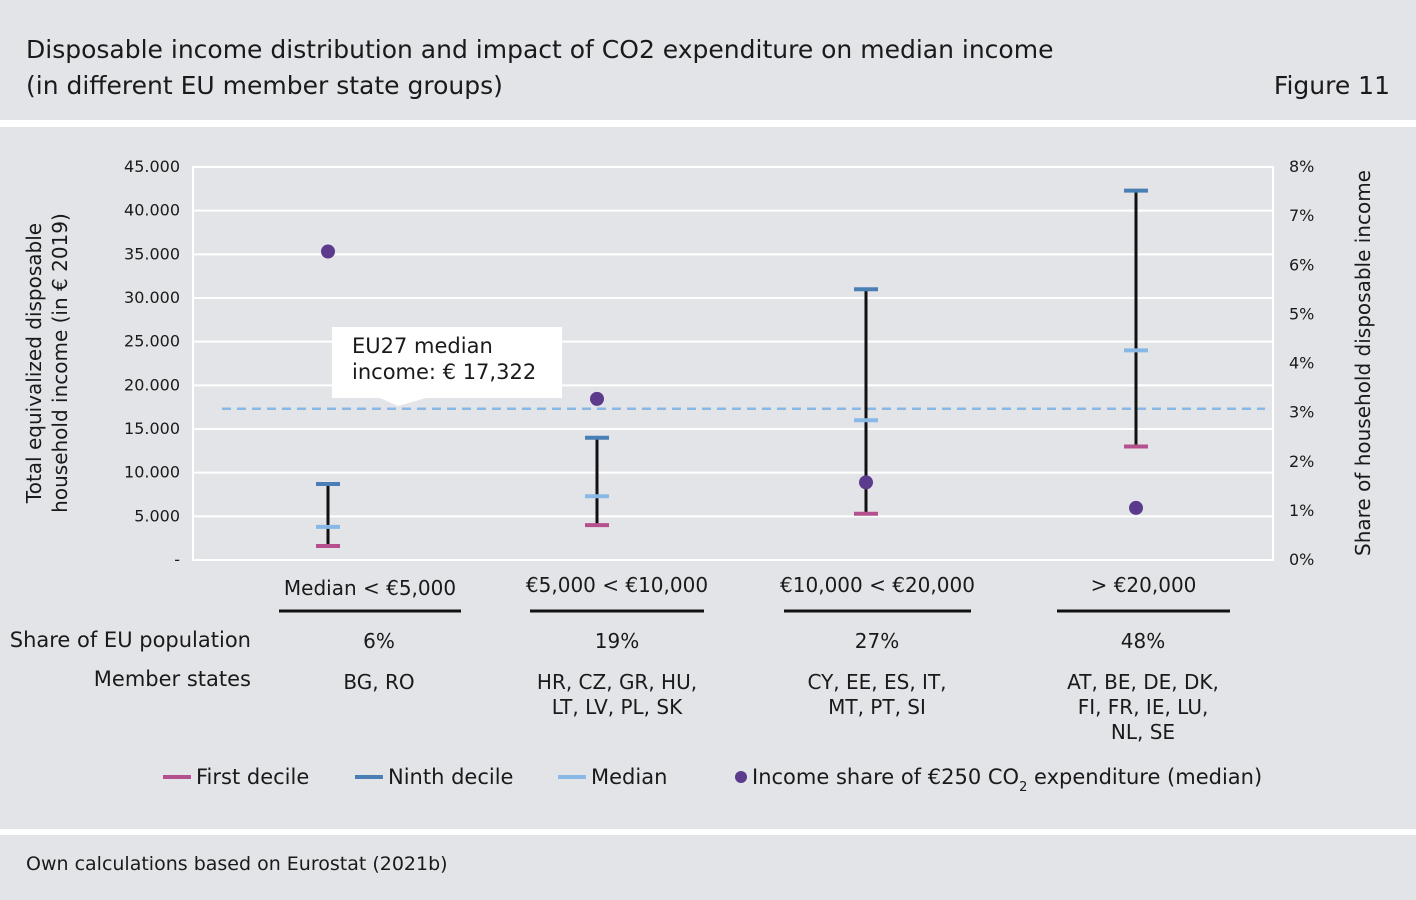 This screenshot has height=900, width=1416. What do you see at coordinates (130, 640) in the screenshot?
I see `row-label-population: Share of EU population` at bounding box center [130, 640].